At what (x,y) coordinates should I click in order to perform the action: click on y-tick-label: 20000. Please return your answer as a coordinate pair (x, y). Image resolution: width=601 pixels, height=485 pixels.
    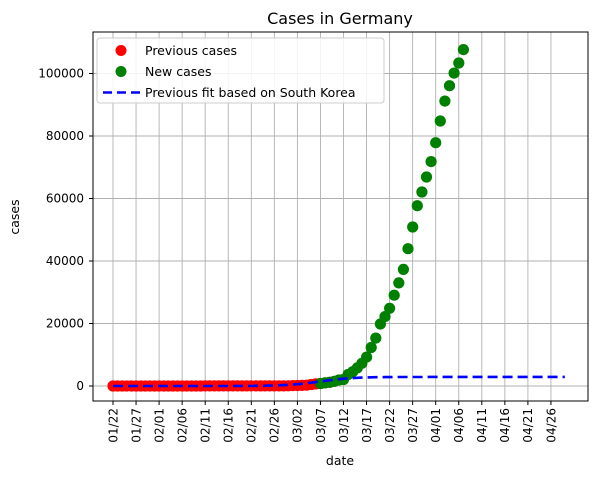
    Looking at the image, I should click on (65, 324).